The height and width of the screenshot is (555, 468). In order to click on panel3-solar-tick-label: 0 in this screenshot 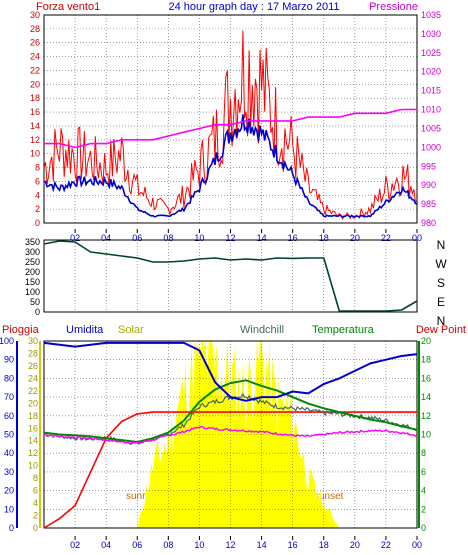, I will do `click(35, 528)`.